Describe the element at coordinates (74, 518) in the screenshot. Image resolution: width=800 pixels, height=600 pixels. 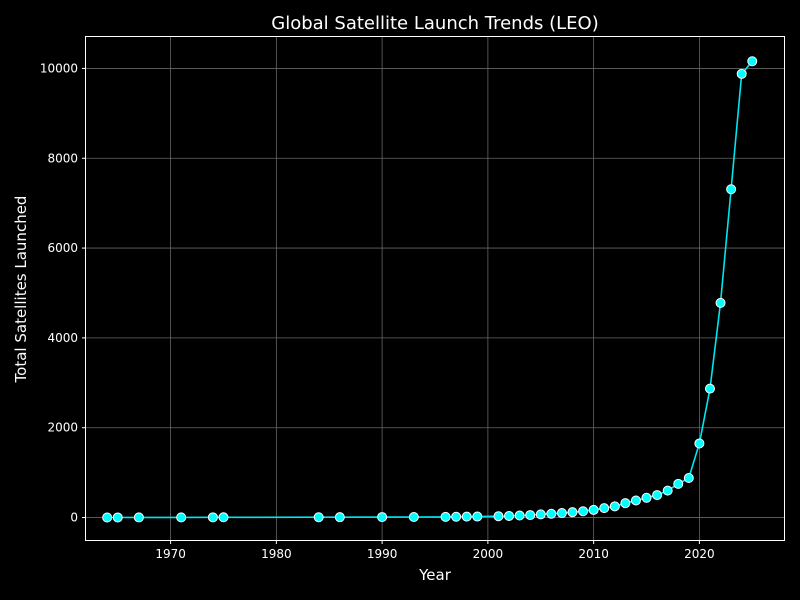
I see `y-tick-label: 0` at that location.